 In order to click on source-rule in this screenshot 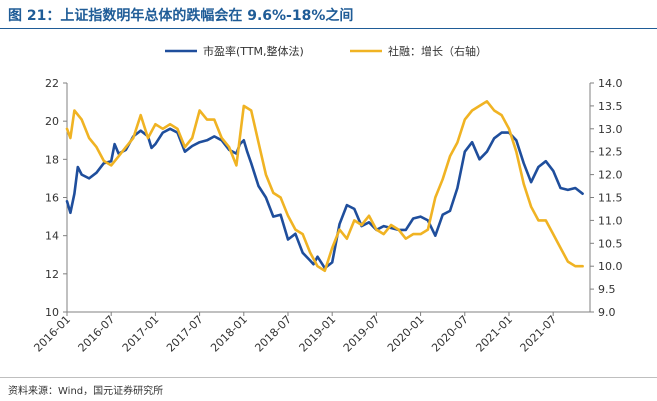, I will do `click(328, 377)`.